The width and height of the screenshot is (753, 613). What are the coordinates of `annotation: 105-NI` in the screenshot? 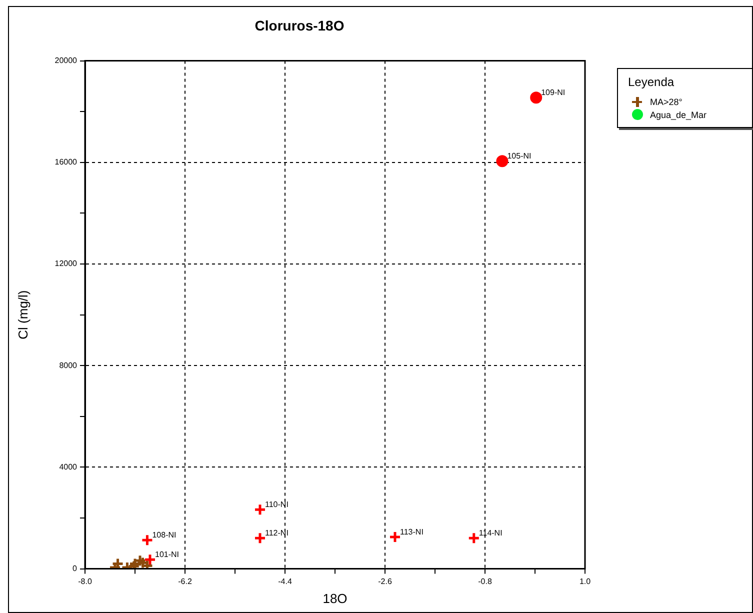 It's located at (519, 155).